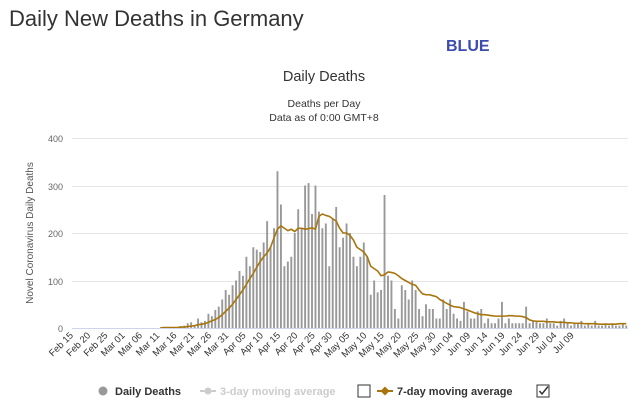 This screenshot has width=640, height=419. I want to click on legend-item-7-day-average: 7-day moving average, so click(445, 392).